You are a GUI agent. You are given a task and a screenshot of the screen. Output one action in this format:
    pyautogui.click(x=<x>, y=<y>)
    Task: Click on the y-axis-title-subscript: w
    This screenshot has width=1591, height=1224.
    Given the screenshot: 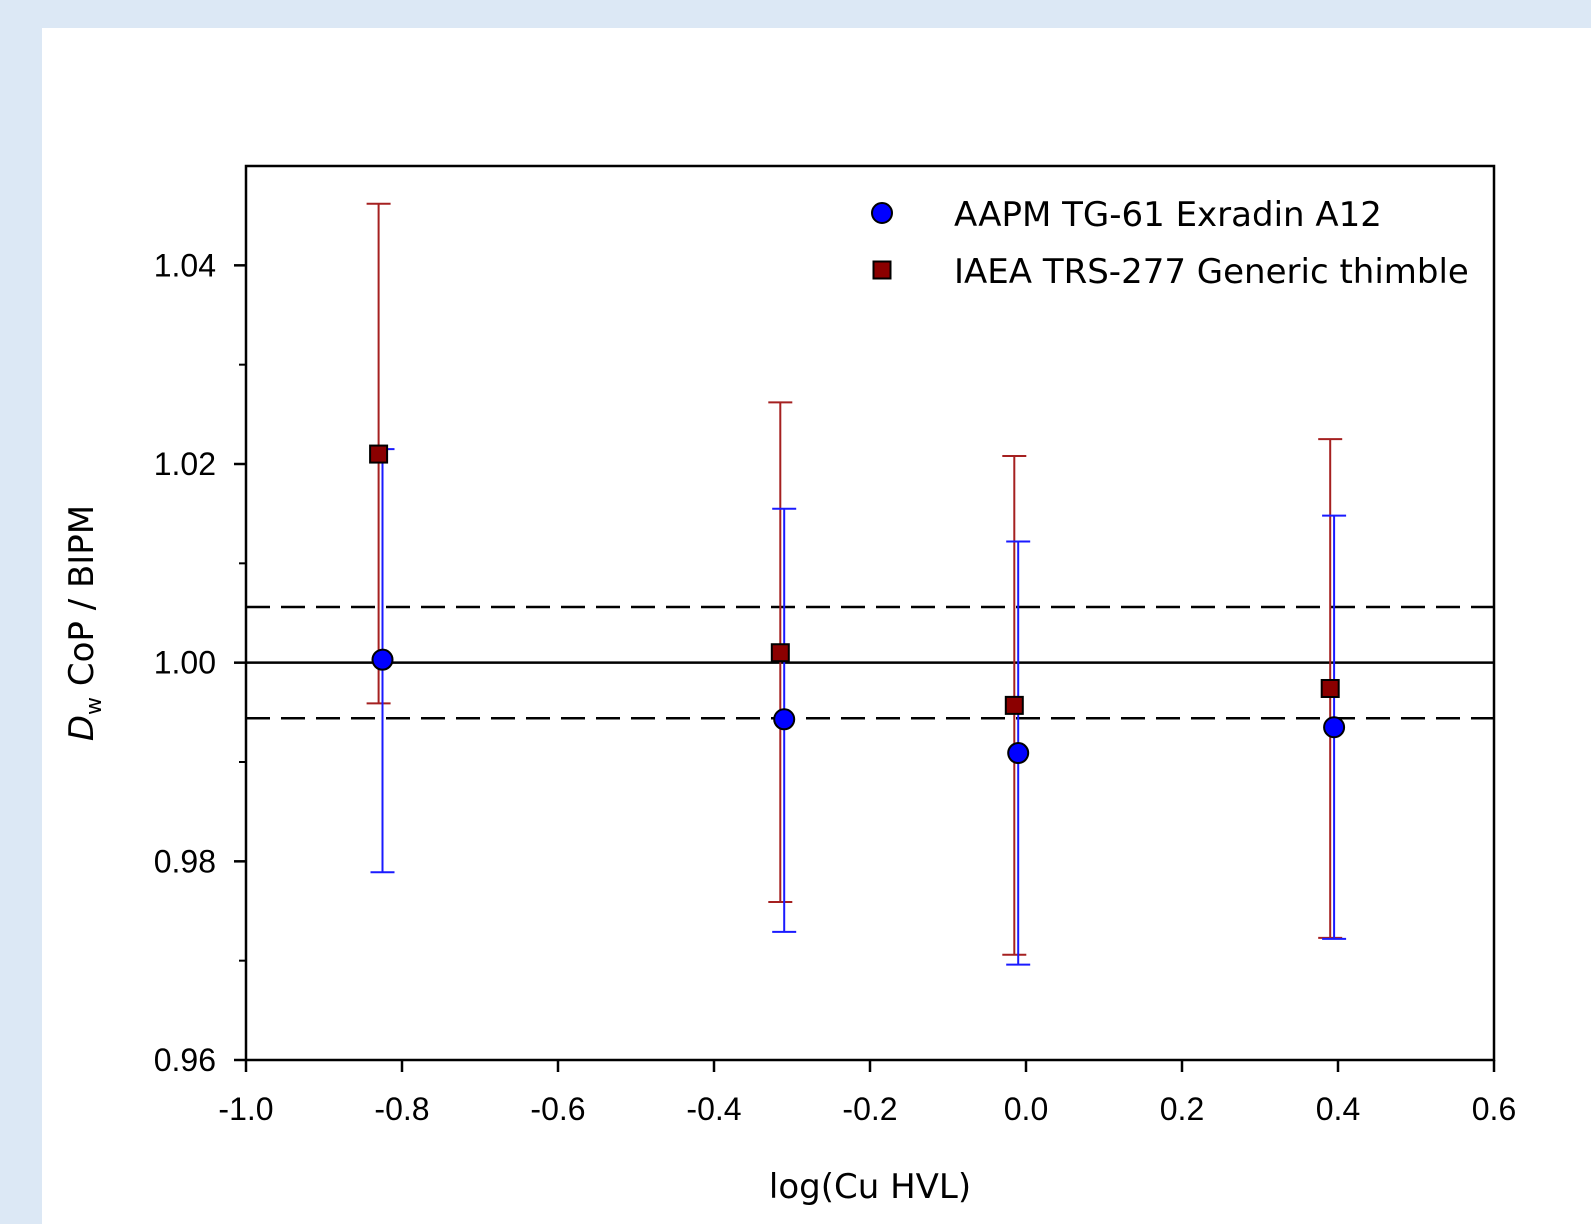 What is the action you would take?
    pyautogui.click(x=94, y=706)
    